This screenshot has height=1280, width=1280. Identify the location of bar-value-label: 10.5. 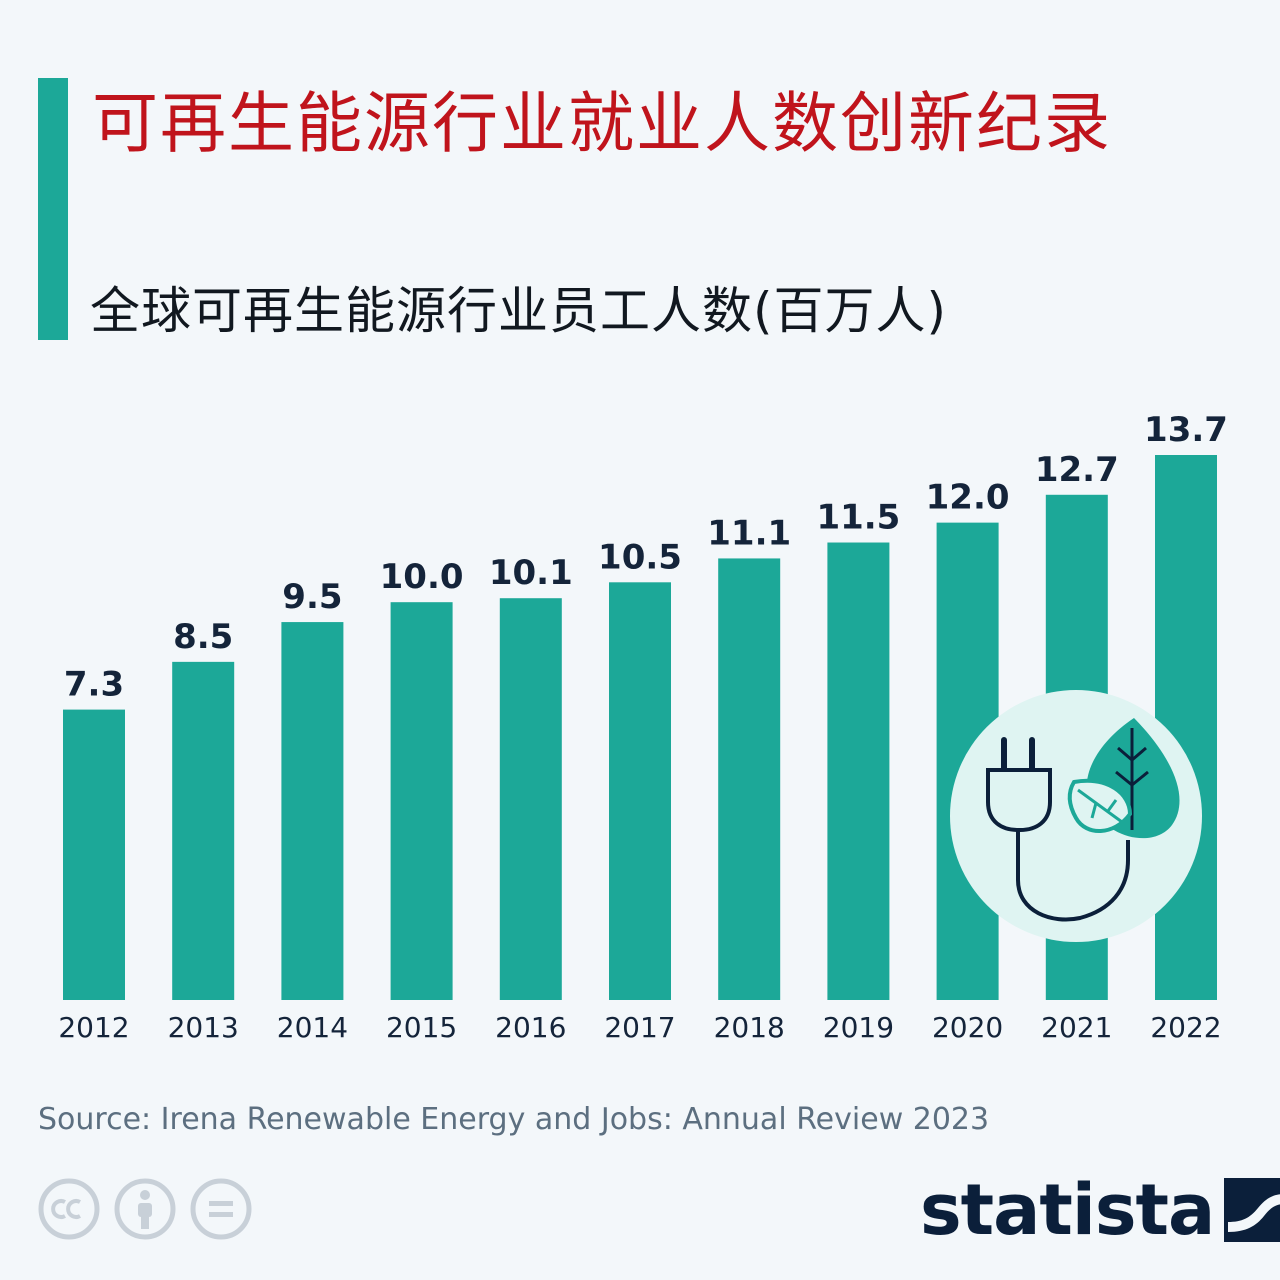
(640, 557).